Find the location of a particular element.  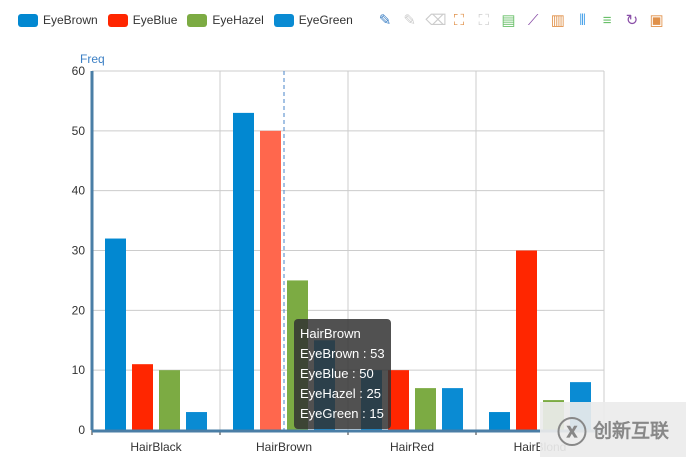

bar-hairblond-eyeblue is located at coordinates (526, 340).